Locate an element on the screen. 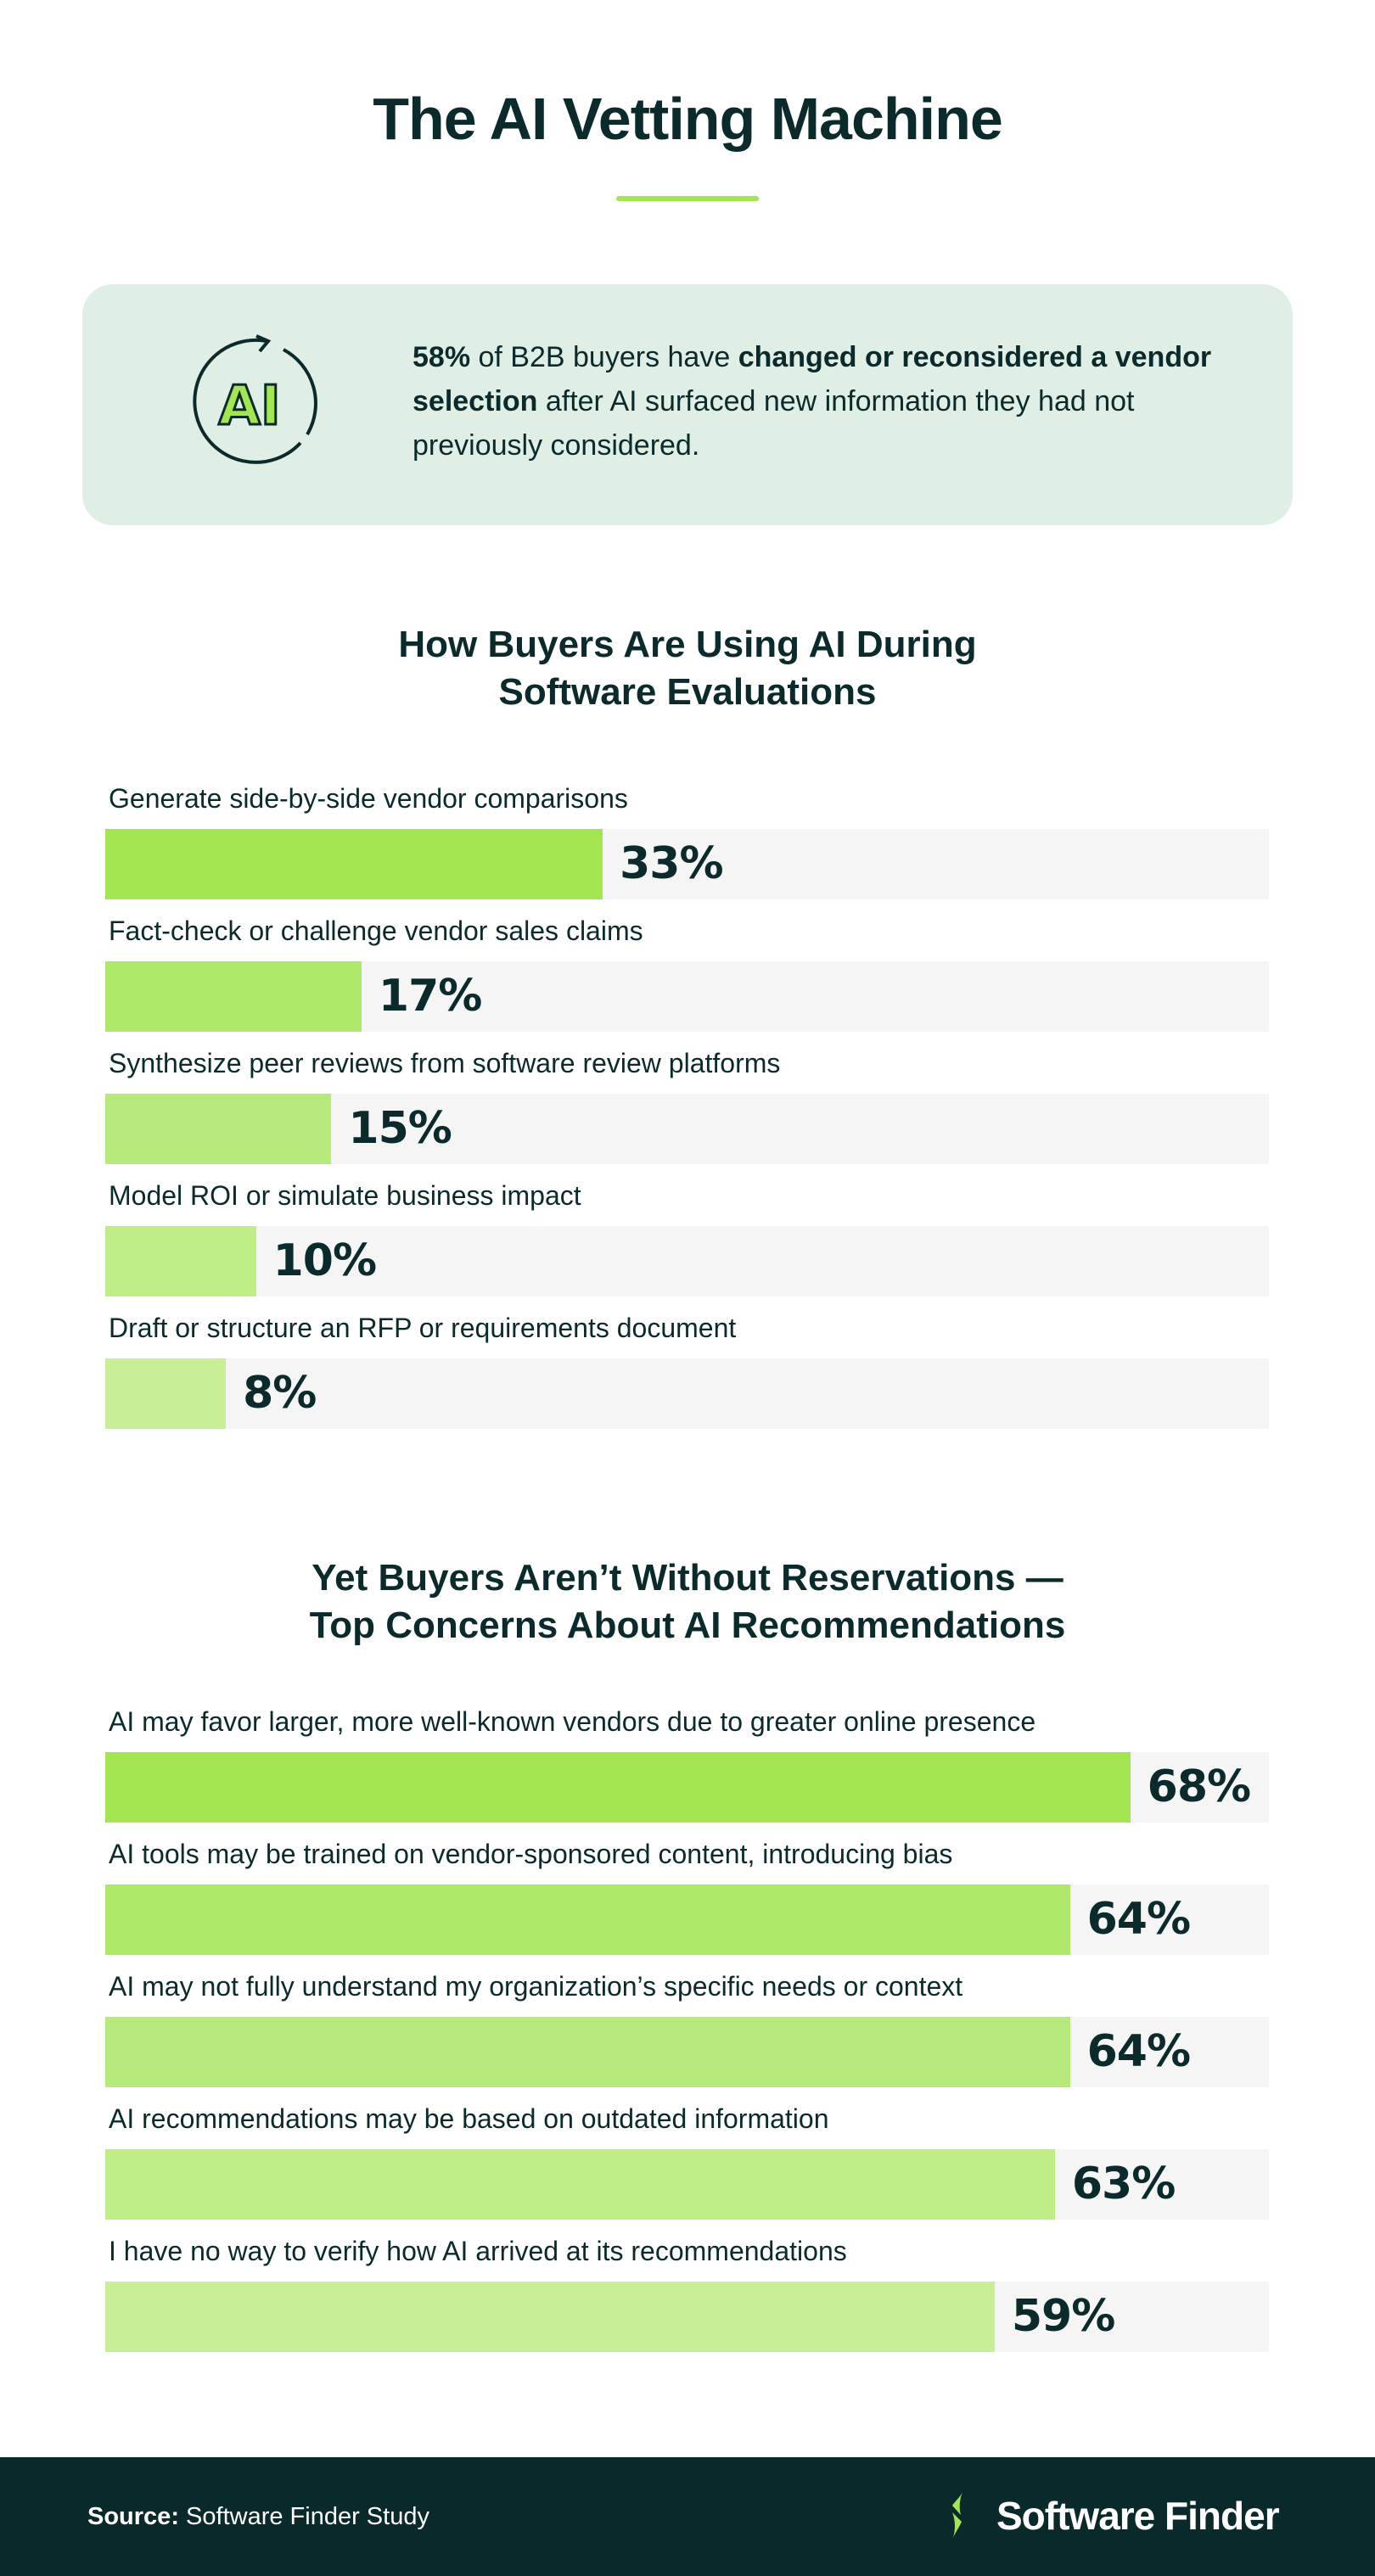  bar-track: 17% is located at coordinates (687, 997).